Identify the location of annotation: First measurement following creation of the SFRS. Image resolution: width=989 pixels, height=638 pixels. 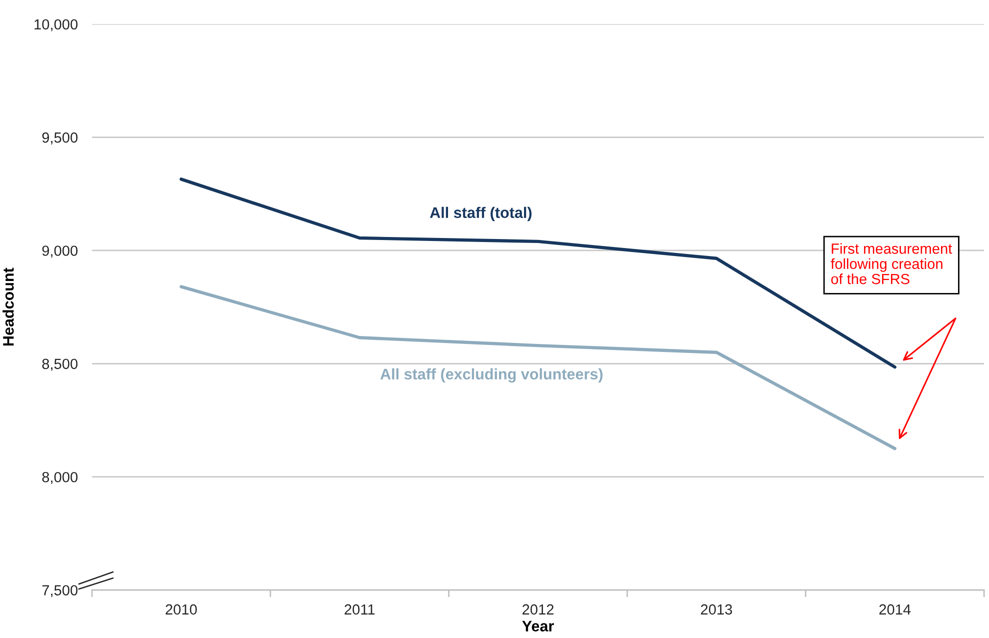
(891, 263).